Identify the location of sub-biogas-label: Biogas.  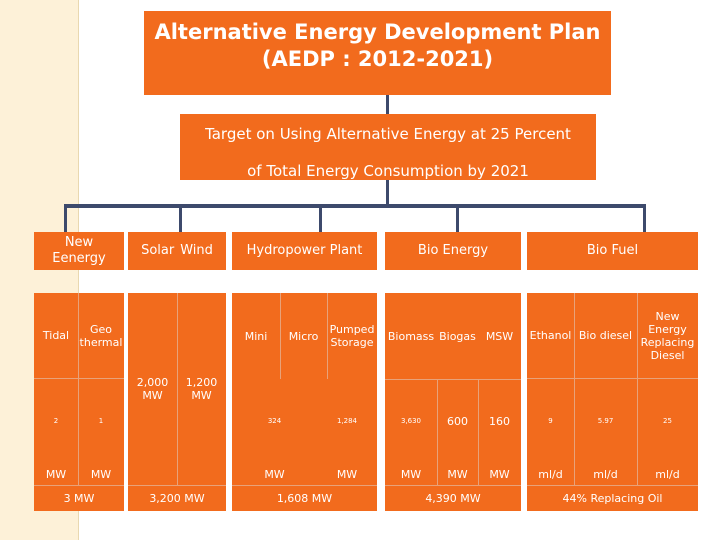
(457, 336).